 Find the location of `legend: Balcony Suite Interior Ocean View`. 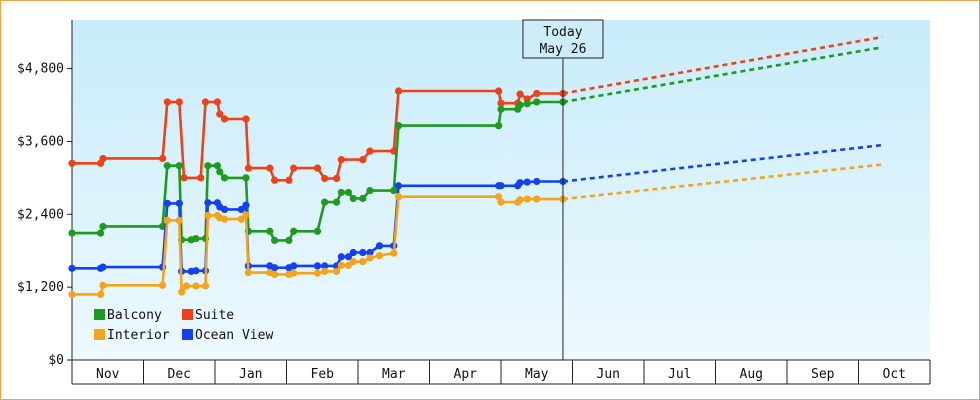

legend: Balcony Suite Interior Ocean View is located at coordinates (183, 325).